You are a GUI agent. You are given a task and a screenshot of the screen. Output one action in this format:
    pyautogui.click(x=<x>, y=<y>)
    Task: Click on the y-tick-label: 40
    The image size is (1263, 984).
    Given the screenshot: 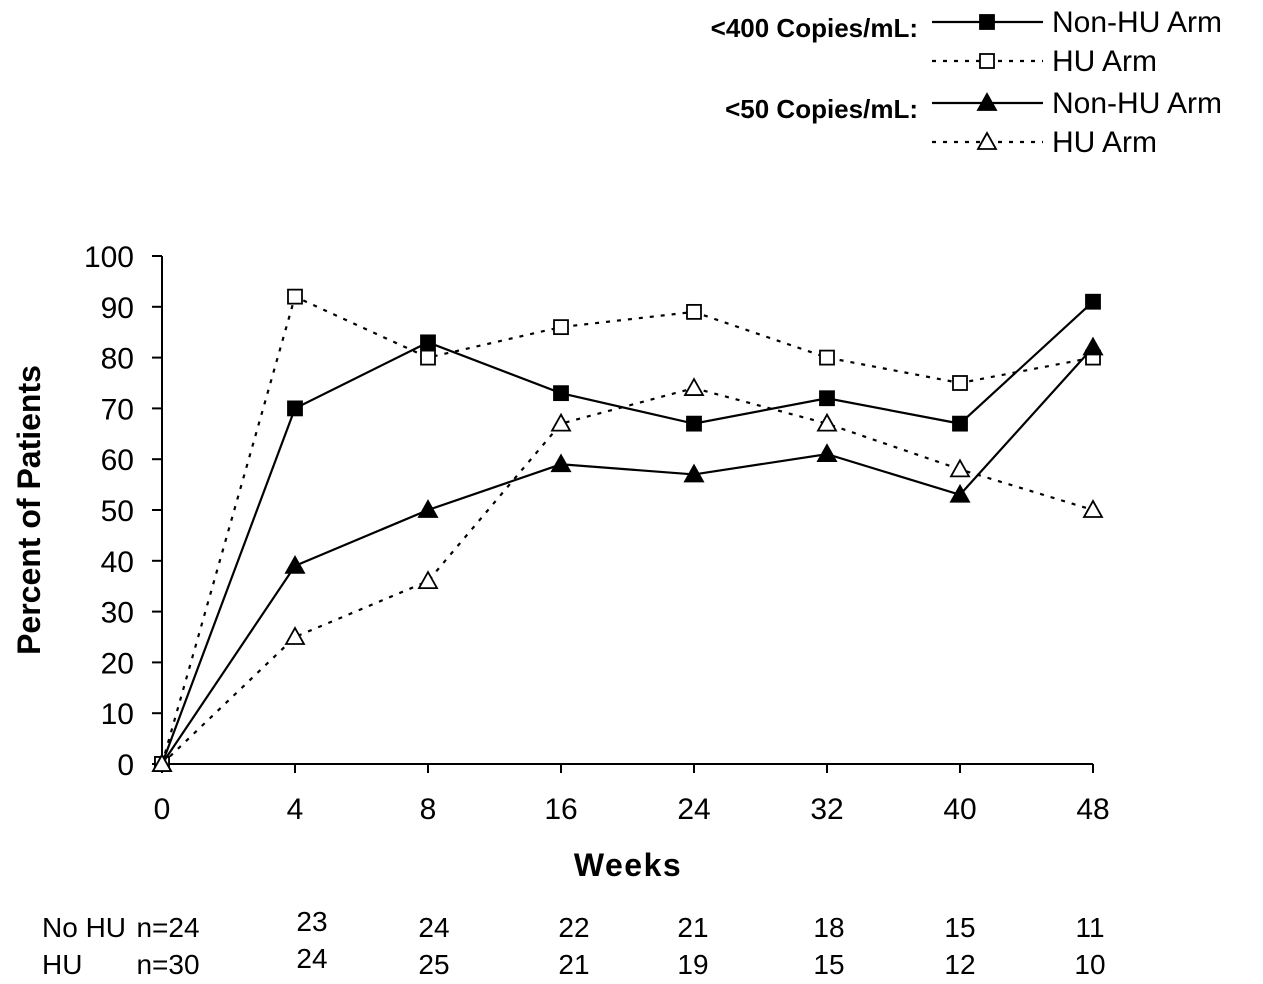 What is the action you would take?
    pyautogui.click(x=117, y=562)
    